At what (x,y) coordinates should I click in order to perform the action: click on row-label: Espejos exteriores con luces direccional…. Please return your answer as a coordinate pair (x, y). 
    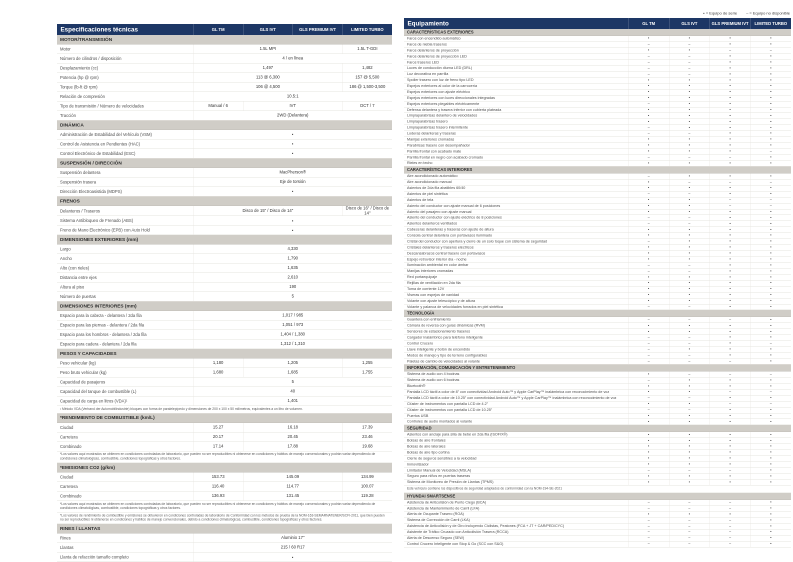
    Looking at the image, I should click on (451, 97).